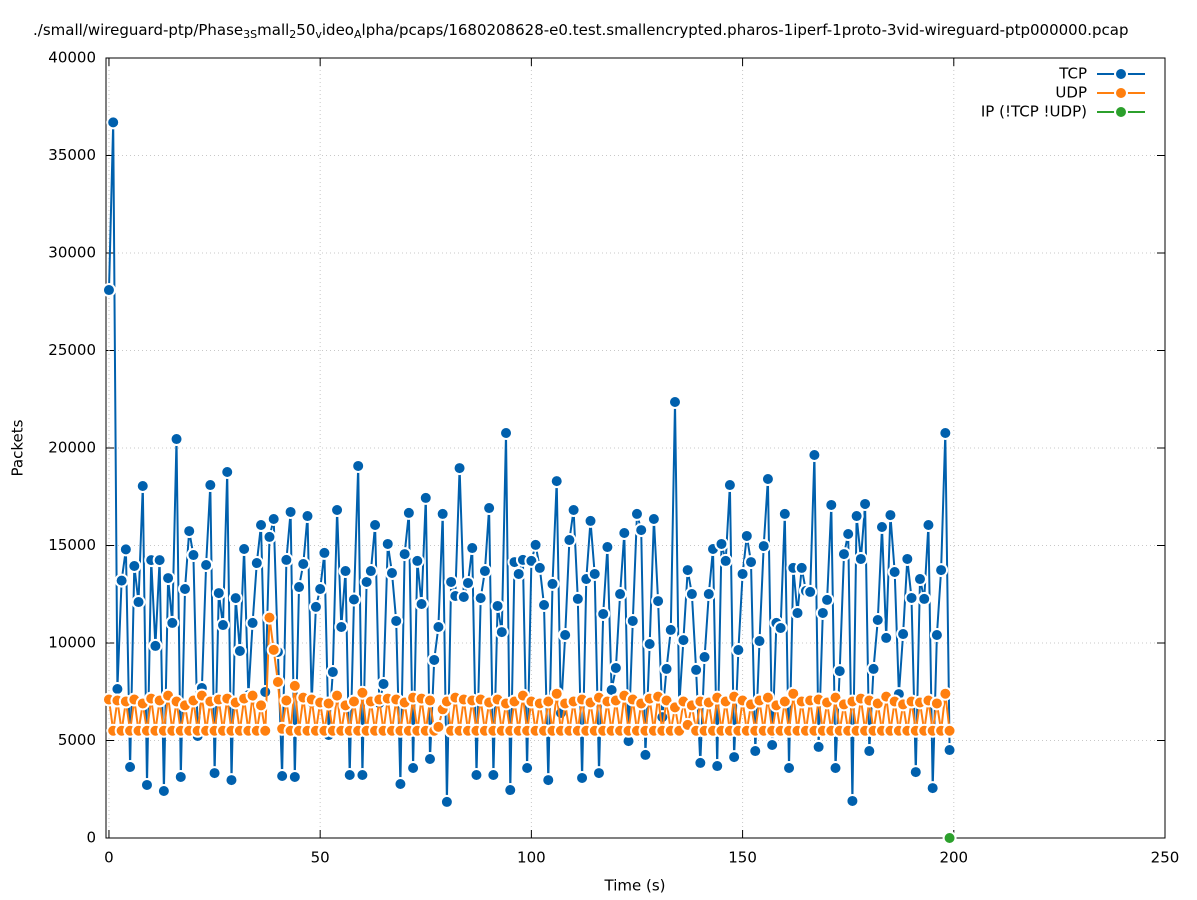  I want to click on x-tick-label: 50, so click(320, 858).